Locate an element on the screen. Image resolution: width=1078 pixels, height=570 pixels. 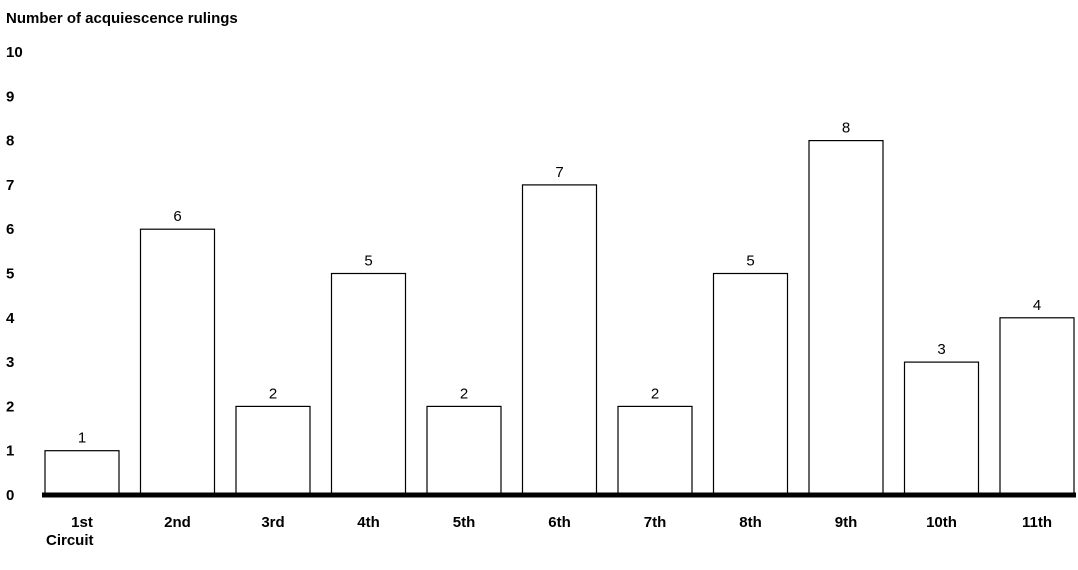
category-labels: 1st 2nd 3rd 4th 5th 6th 7th 8th 9th 10th 11th is located at coordinates (561, 522).